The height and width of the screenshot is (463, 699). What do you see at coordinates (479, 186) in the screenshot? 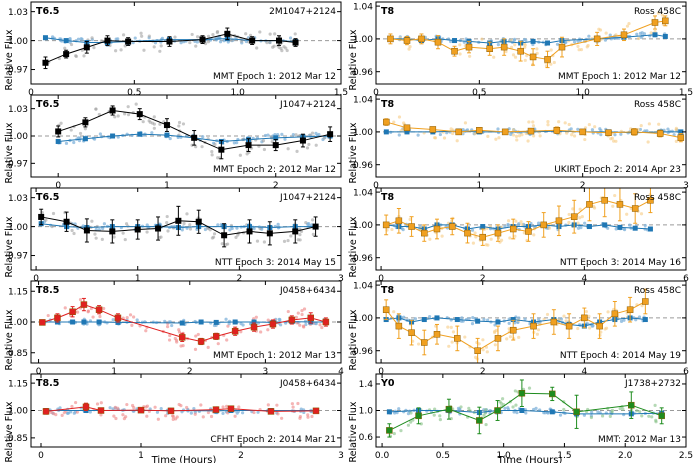
I see `x-tick-label: 1` at bounding box center [479, 186].